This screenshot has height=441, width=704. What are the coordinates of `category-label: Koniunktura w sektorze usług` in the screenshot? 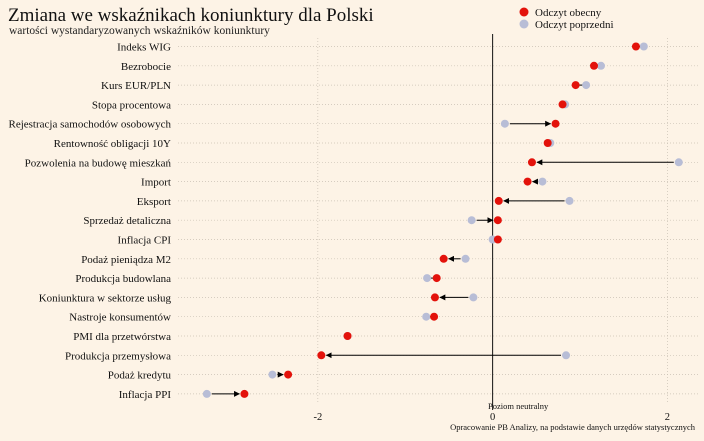 It's located at (105, 298).